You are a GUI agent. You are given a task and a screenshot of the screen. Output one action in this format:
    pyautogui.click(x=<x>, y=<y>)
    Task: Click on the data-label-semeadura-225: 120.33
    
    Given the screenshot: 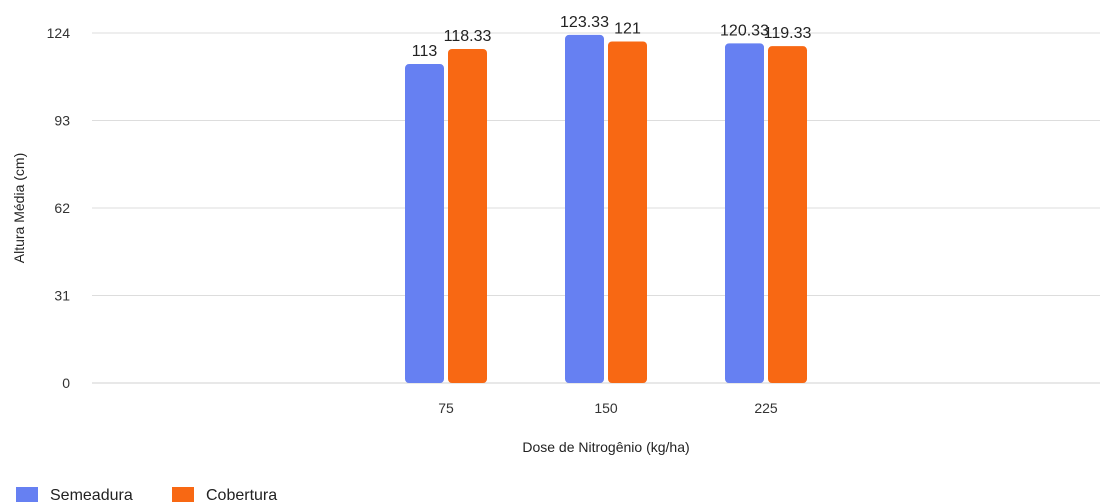 What is the action you would take?
    pyautogui.click(x=744, y=30)
    